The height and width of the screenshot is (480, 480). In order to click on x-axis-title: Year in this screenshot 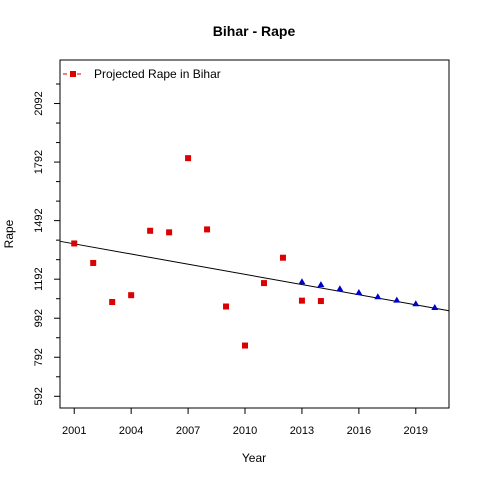, I will do `click(254, 458)`.